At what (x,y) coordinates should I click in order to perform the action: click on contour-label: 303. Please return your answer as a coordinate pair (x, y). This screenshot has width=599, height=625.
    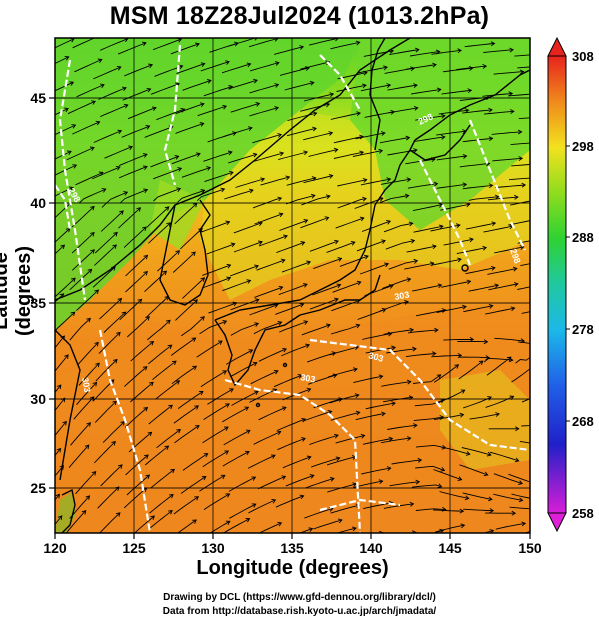
    Looking at the image, I should click on (86, 385).